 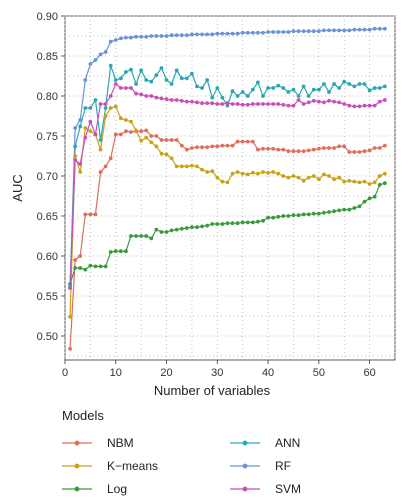 What do you see at coordinates (65, 373) in the screenshot?
I see `x-tick-label: 0` at bounding box center [65, 373].